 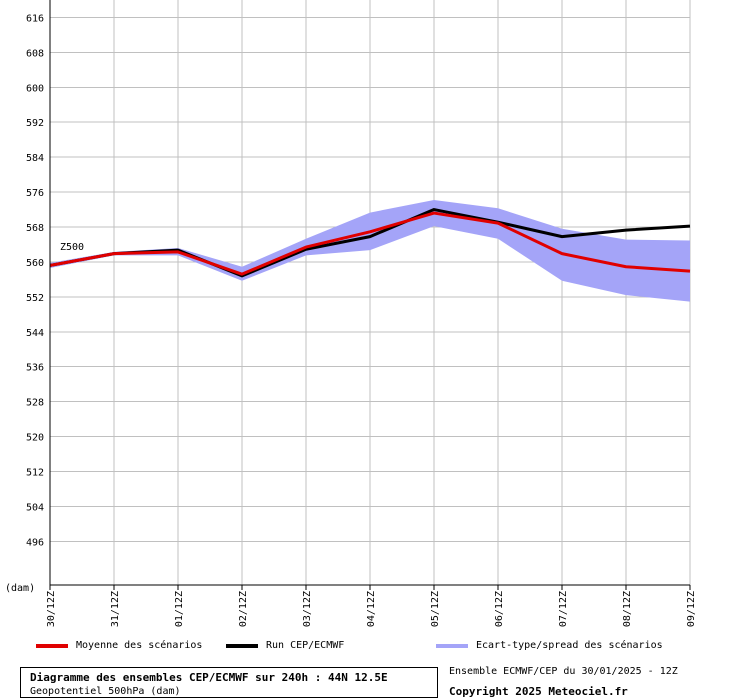 I want to click on y-tick-label: 600, so click(x=35, y=88).